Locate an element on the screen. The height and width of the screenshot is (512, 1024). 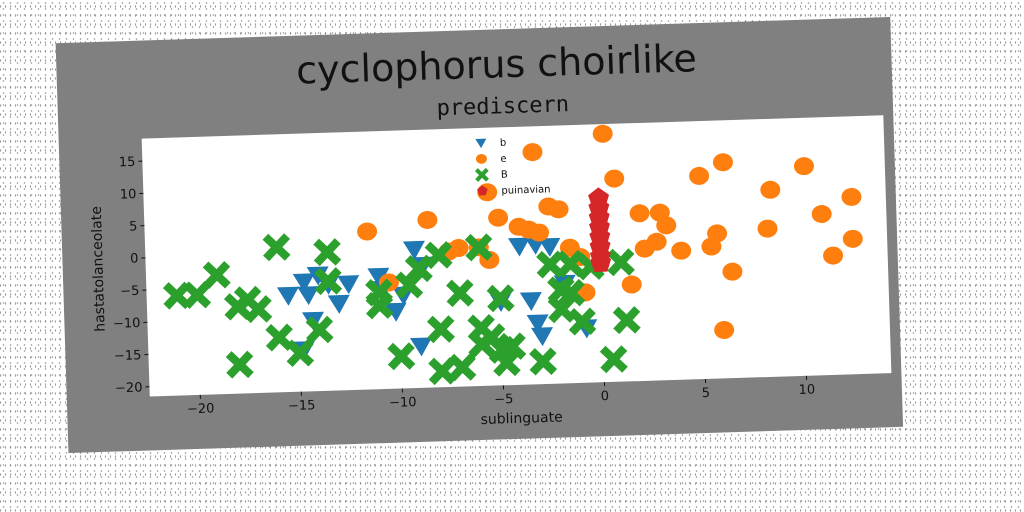
y-tick-label: 5 is located at coordinates (133, 226).